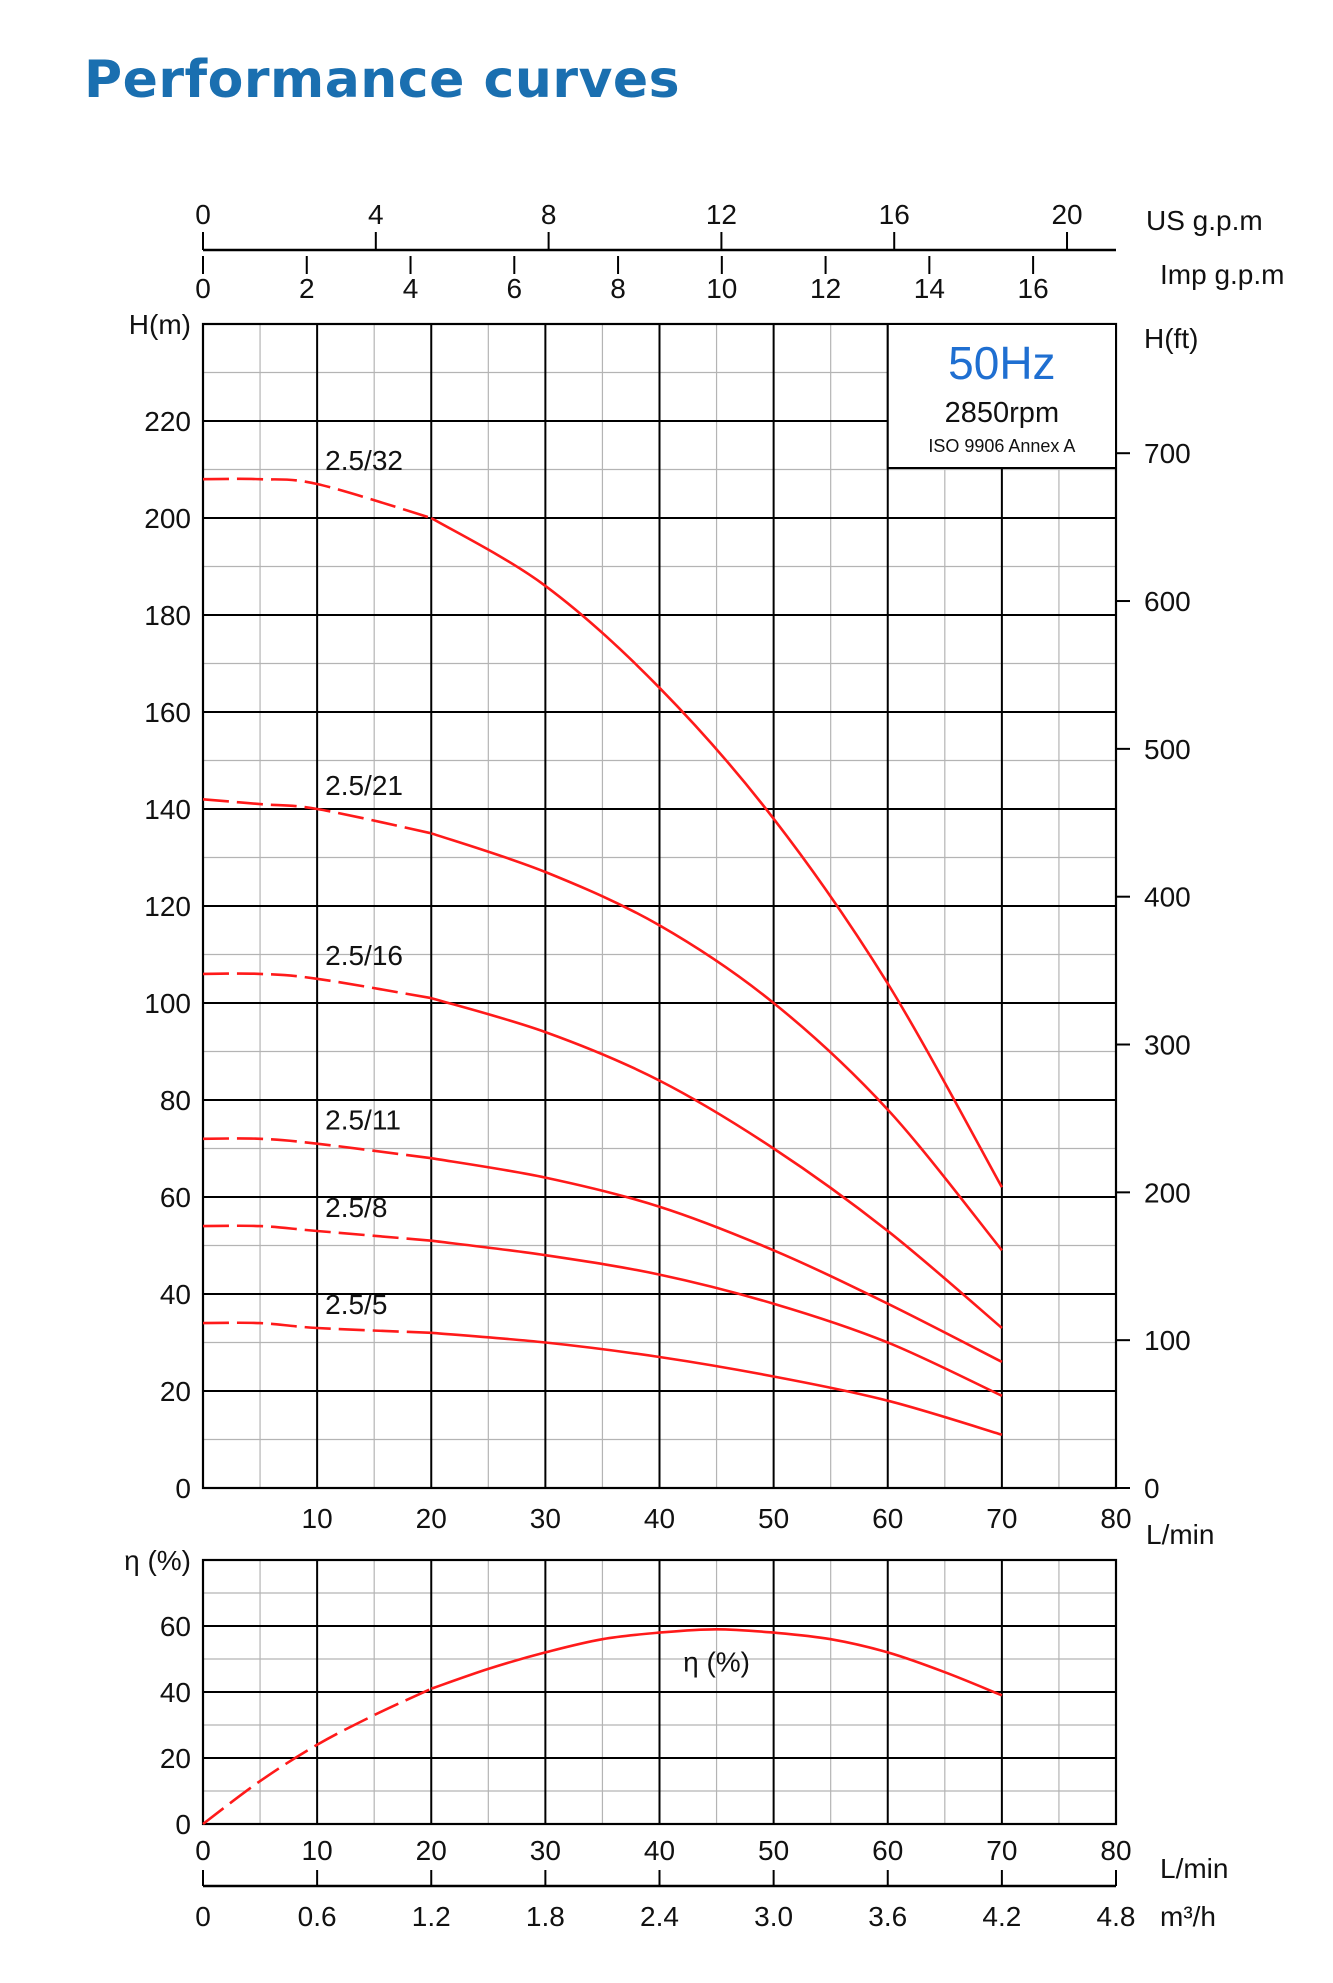  Describe the element at coordinates (549, 214) in the screenshot. I see `us-gpm-tick-label: 8` at that location.